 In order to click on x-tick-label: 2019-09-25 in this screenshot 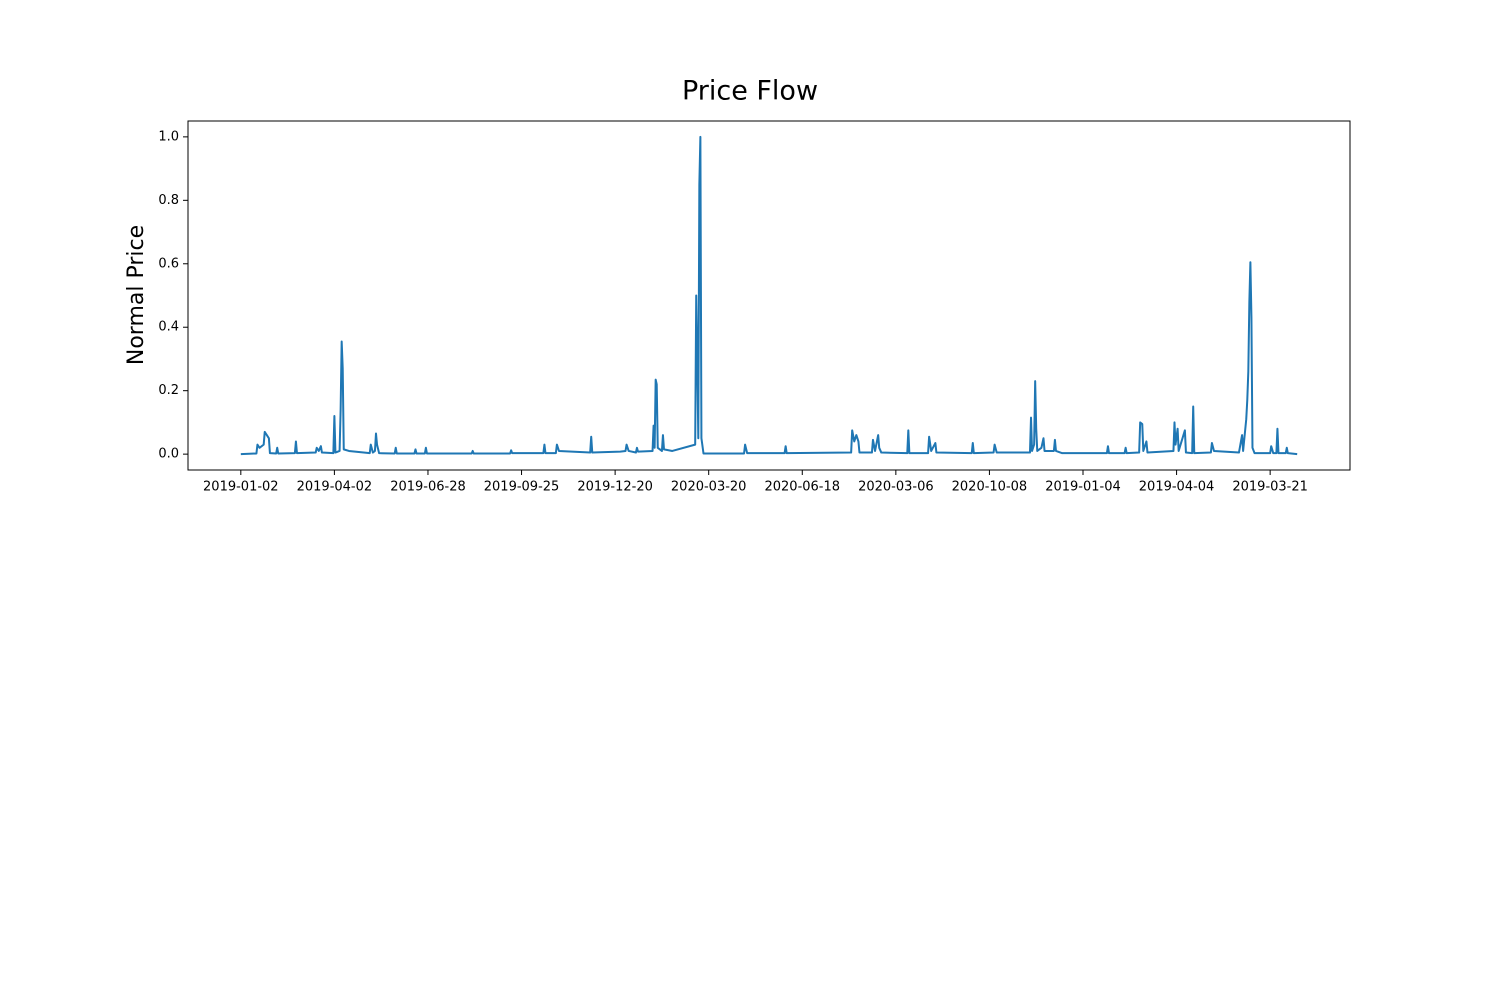, I will do `click(522, 487)`.